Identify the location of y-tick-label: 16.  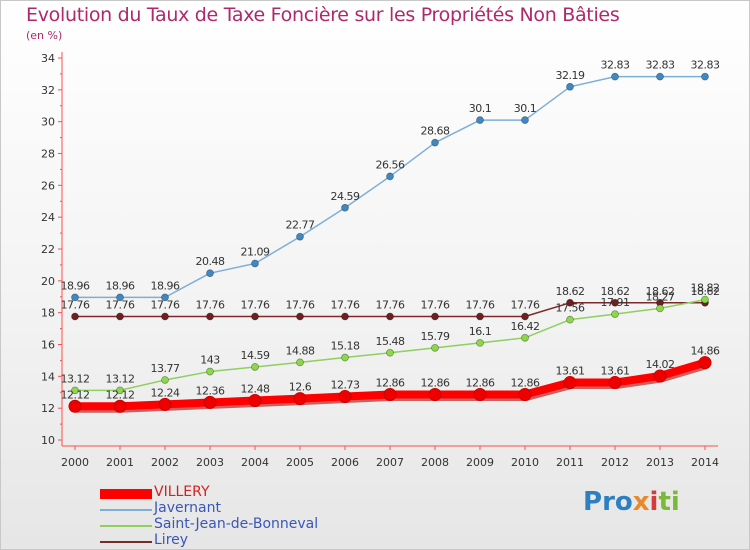
(48, 345).